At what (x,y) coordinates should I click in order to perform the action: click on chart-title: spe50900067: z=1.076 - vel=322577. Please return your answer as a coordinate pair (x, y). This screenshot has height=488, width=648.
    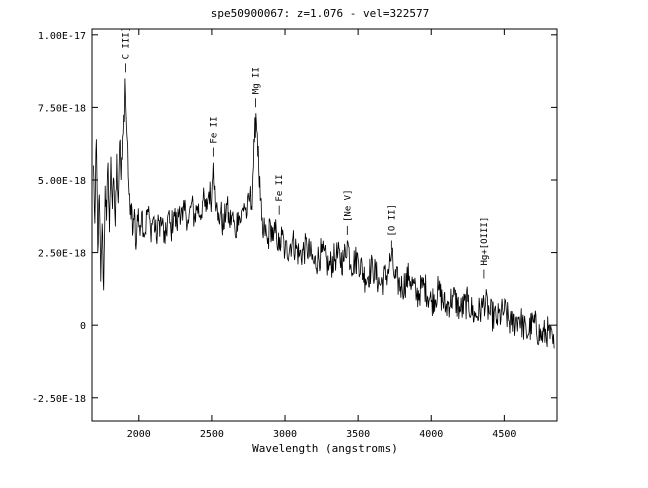
    Looking at the image, I should click on (320, 13).